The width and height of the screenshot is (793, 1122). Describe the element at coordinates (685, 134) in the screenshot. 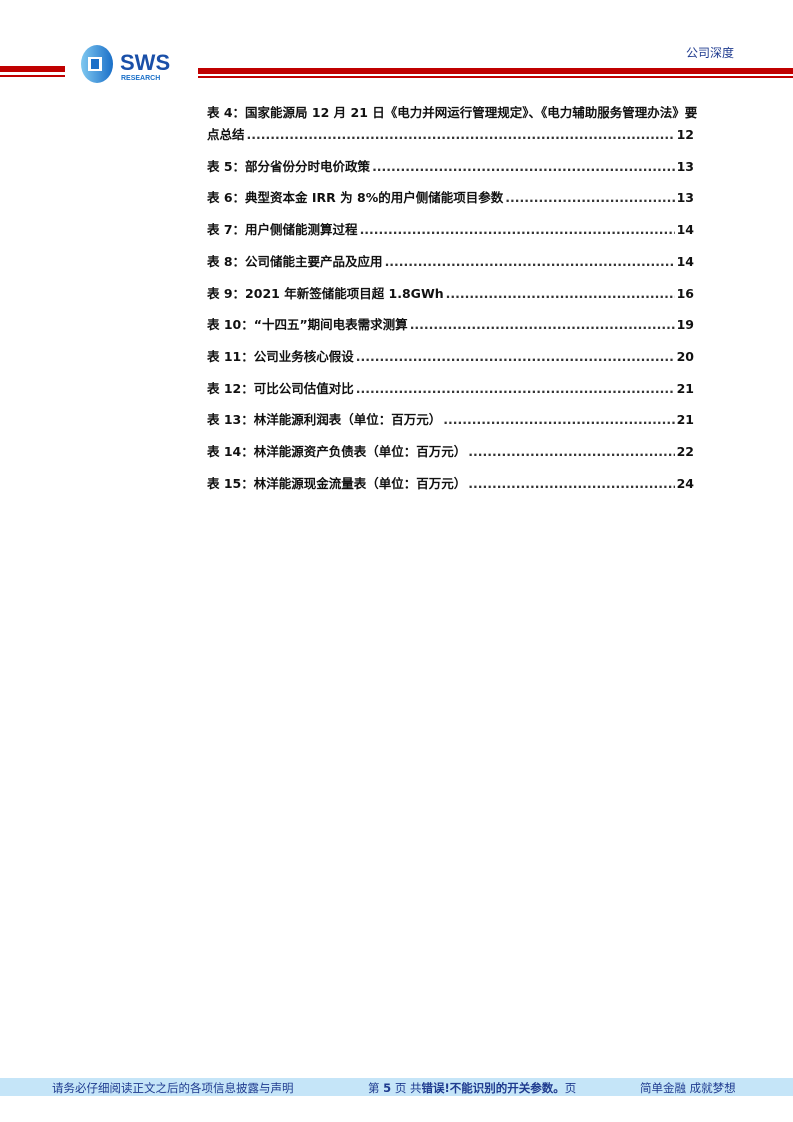

I see `toc-page: 12` at that location.